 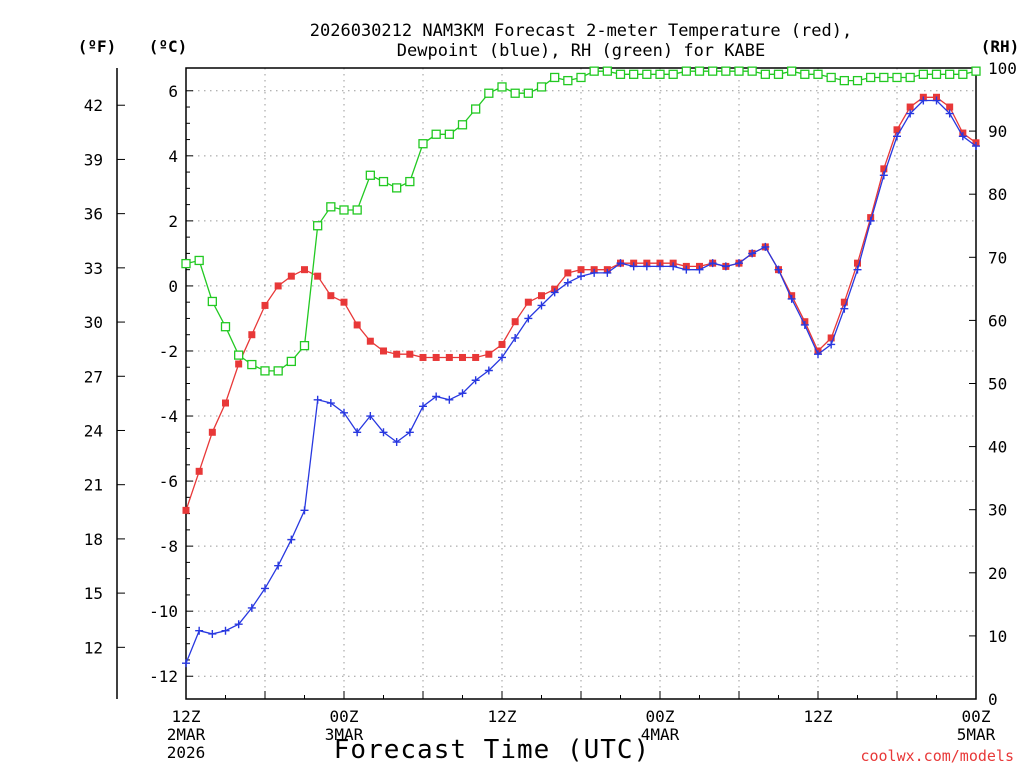 I want to click on x-tick-label: 2026, so click(x=186, y=752).